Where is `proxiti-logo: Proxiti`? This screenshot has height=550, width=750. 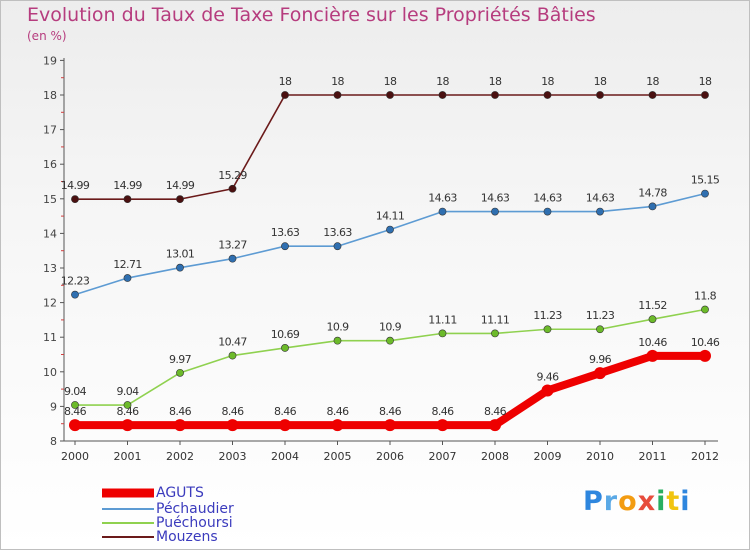 proxiti-logo: Proxiti is located at coordinates (637, 501).